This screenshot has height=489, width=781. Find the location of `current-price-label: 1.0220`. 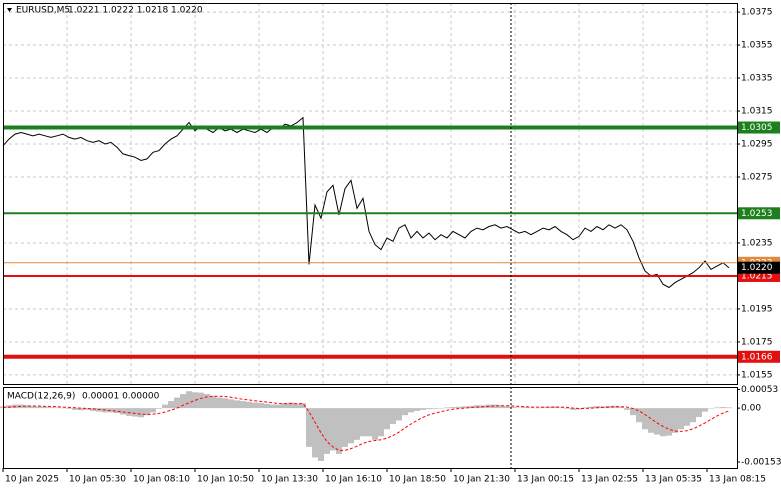

current-price-label: 1.0220 is located at coordinates (757, 268).